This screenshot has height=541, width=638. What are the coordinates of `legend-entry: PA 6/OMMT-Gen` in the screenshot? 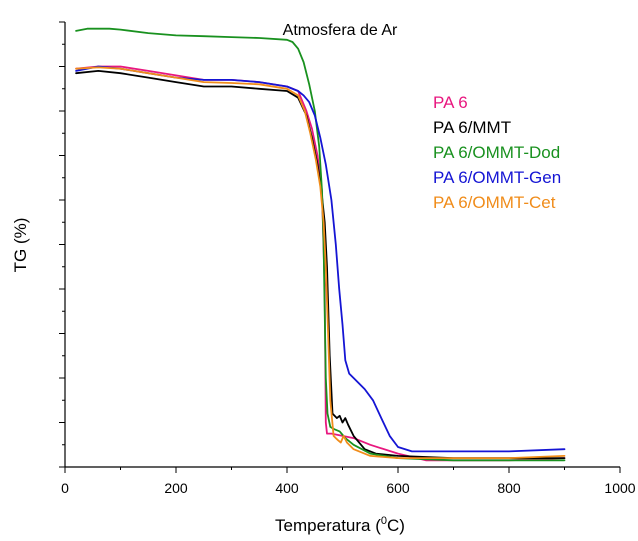 It's located at (497, 177).